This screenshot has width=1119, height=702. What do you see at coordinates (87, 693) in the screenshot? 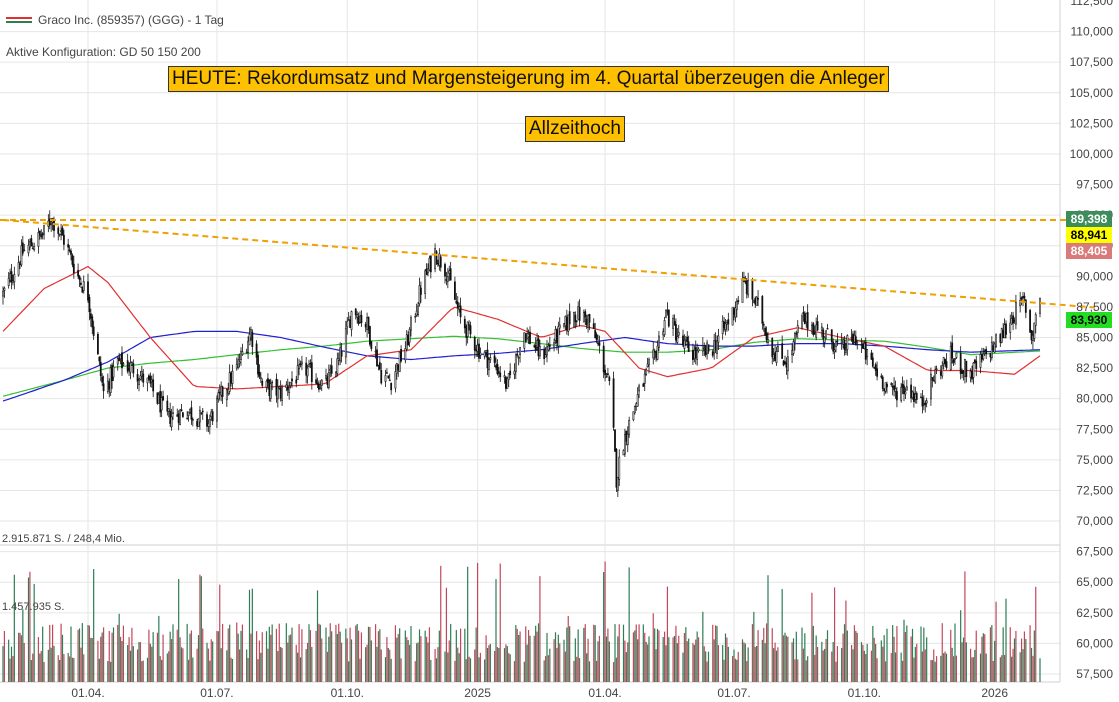
I see `date-tick-label: 01.04.` at bounding box center [87, 693].